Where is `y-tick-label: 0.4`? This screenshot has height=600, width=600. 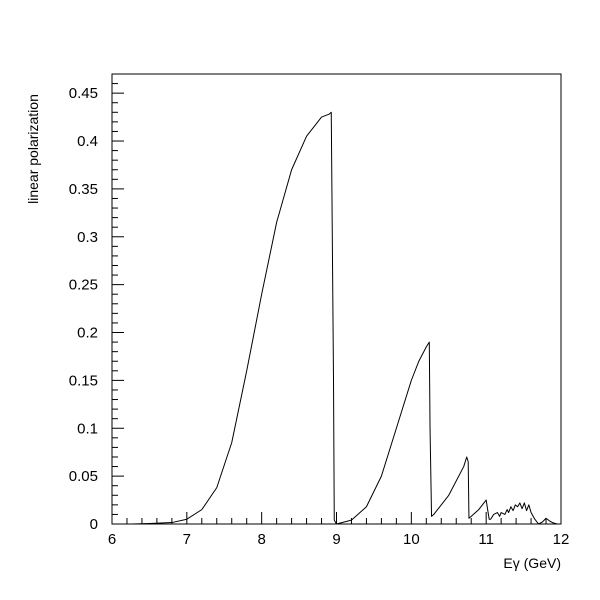
y-tick-label: 0.4 is located at coordinates (87, 141).